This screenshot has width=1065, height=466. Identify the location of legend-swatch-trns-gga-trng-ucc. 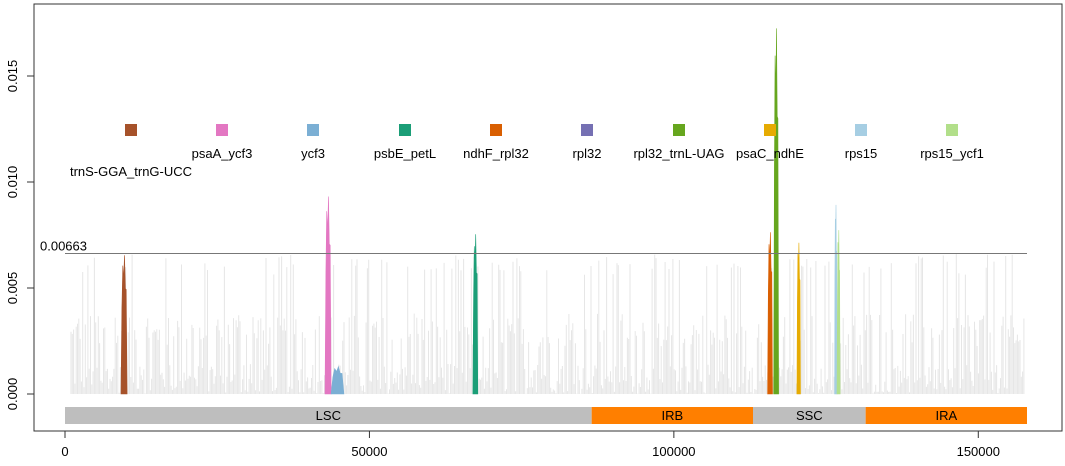
(131, 130).